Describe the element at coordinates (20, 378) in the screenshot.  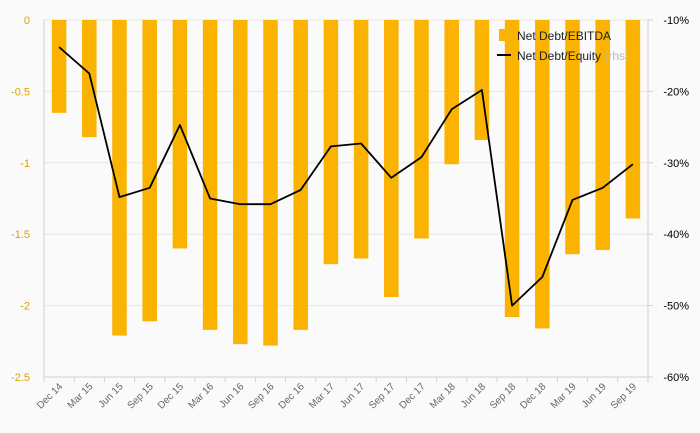
I see `left-tick-label: -2.5` at that location.